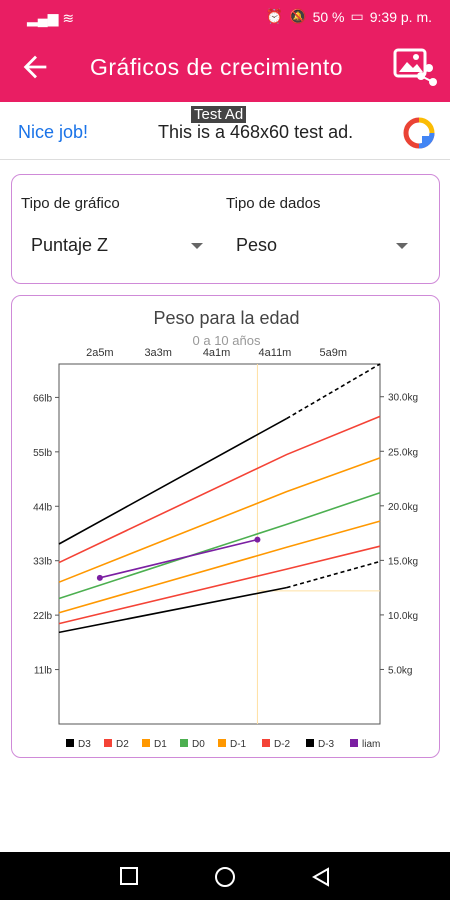  Describe the element at coordinates (326, 744) in the screenshot. I see `legend-label-D-3: D-3` at that location.